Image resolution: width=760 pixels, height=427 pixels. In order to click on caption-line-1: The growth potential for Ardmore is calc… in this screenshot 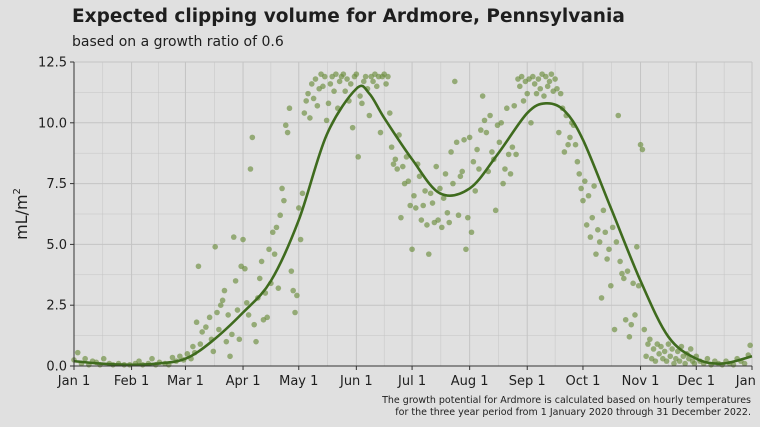, I will do `click(566, 400)`.